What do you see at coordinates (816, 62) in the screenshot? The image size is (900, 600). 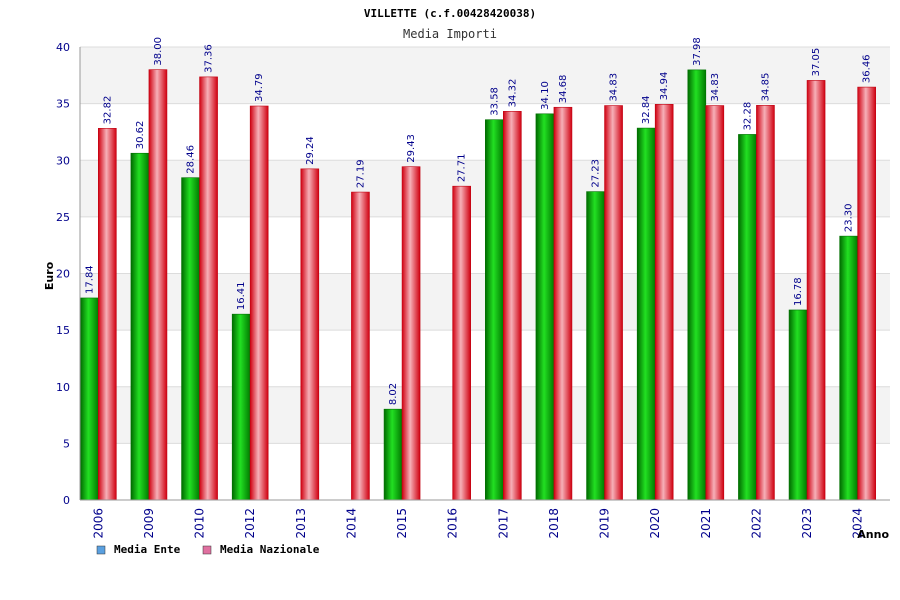 I see `data-label: 37.05` at bounding box center [816, 62].